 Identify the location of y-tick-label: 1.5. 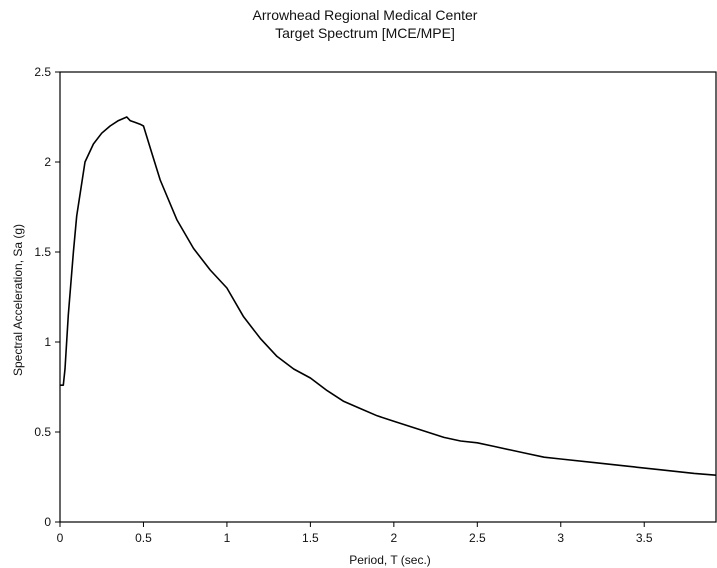
(42, 252).